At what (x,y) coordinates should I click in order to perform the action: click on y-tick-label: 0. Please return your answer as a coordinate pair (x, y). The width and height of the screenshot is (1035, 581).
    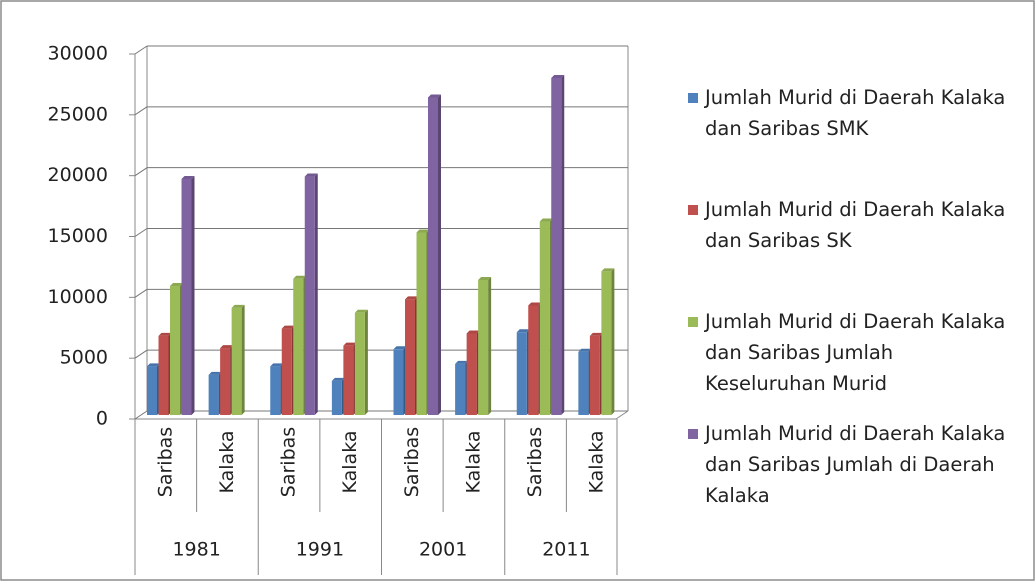
    Looking at the image, I should click on (102, 419).